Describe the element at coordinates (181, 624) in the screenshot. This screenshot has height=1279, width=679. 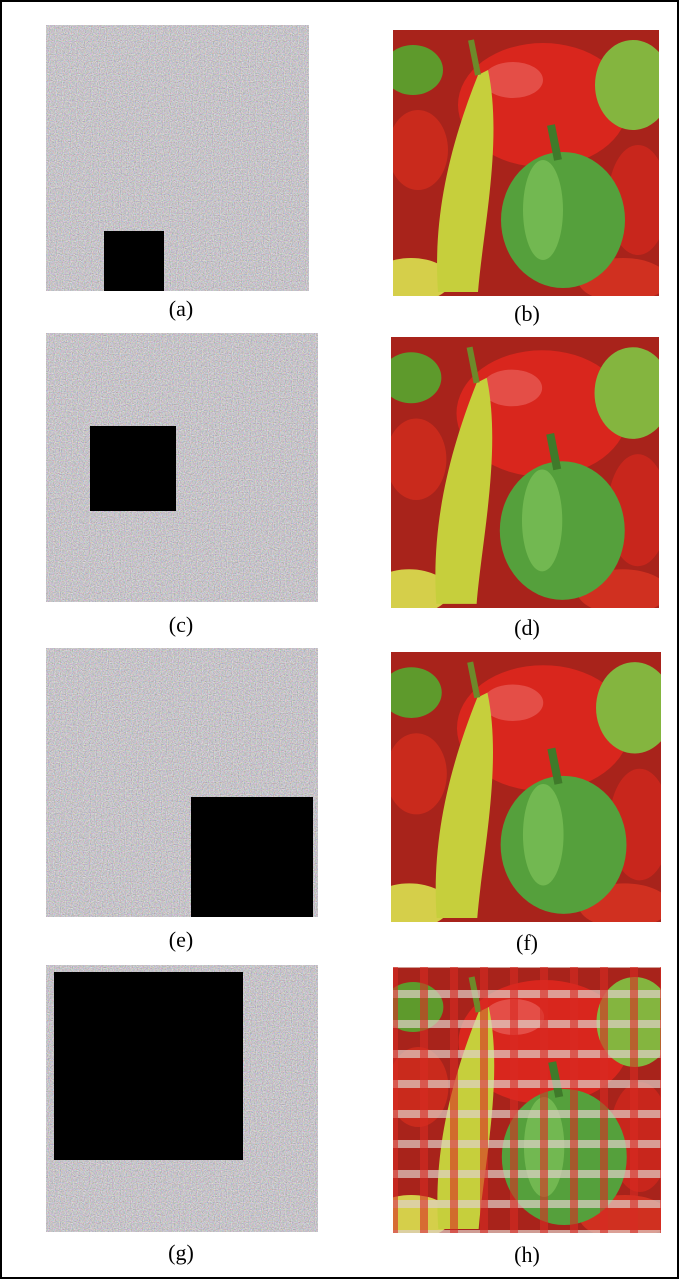
I see `panel-label: (c)` at that location.